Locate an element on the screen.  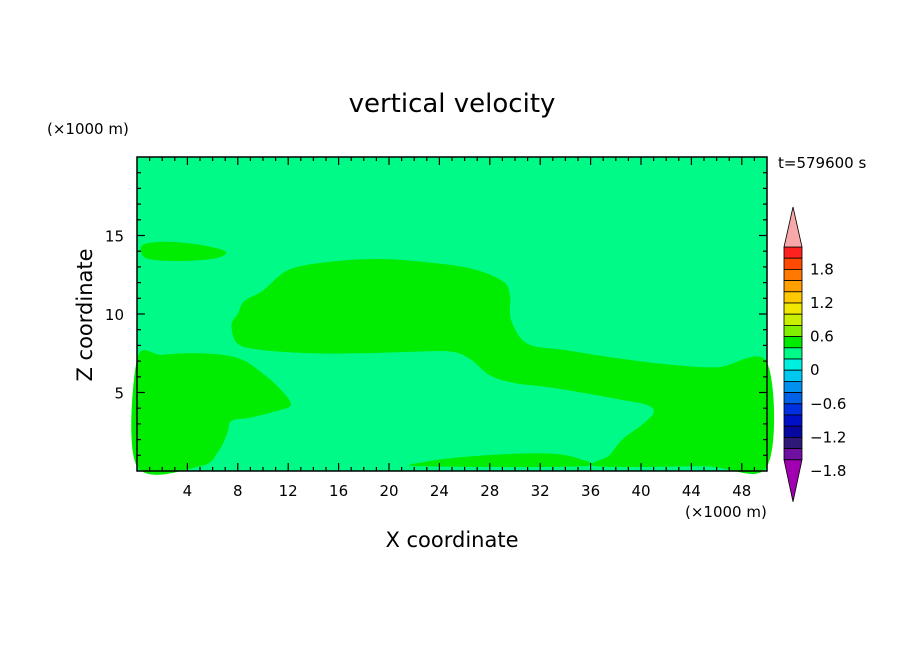
x-tick-label: 20 is located at coordinates (388, 491).